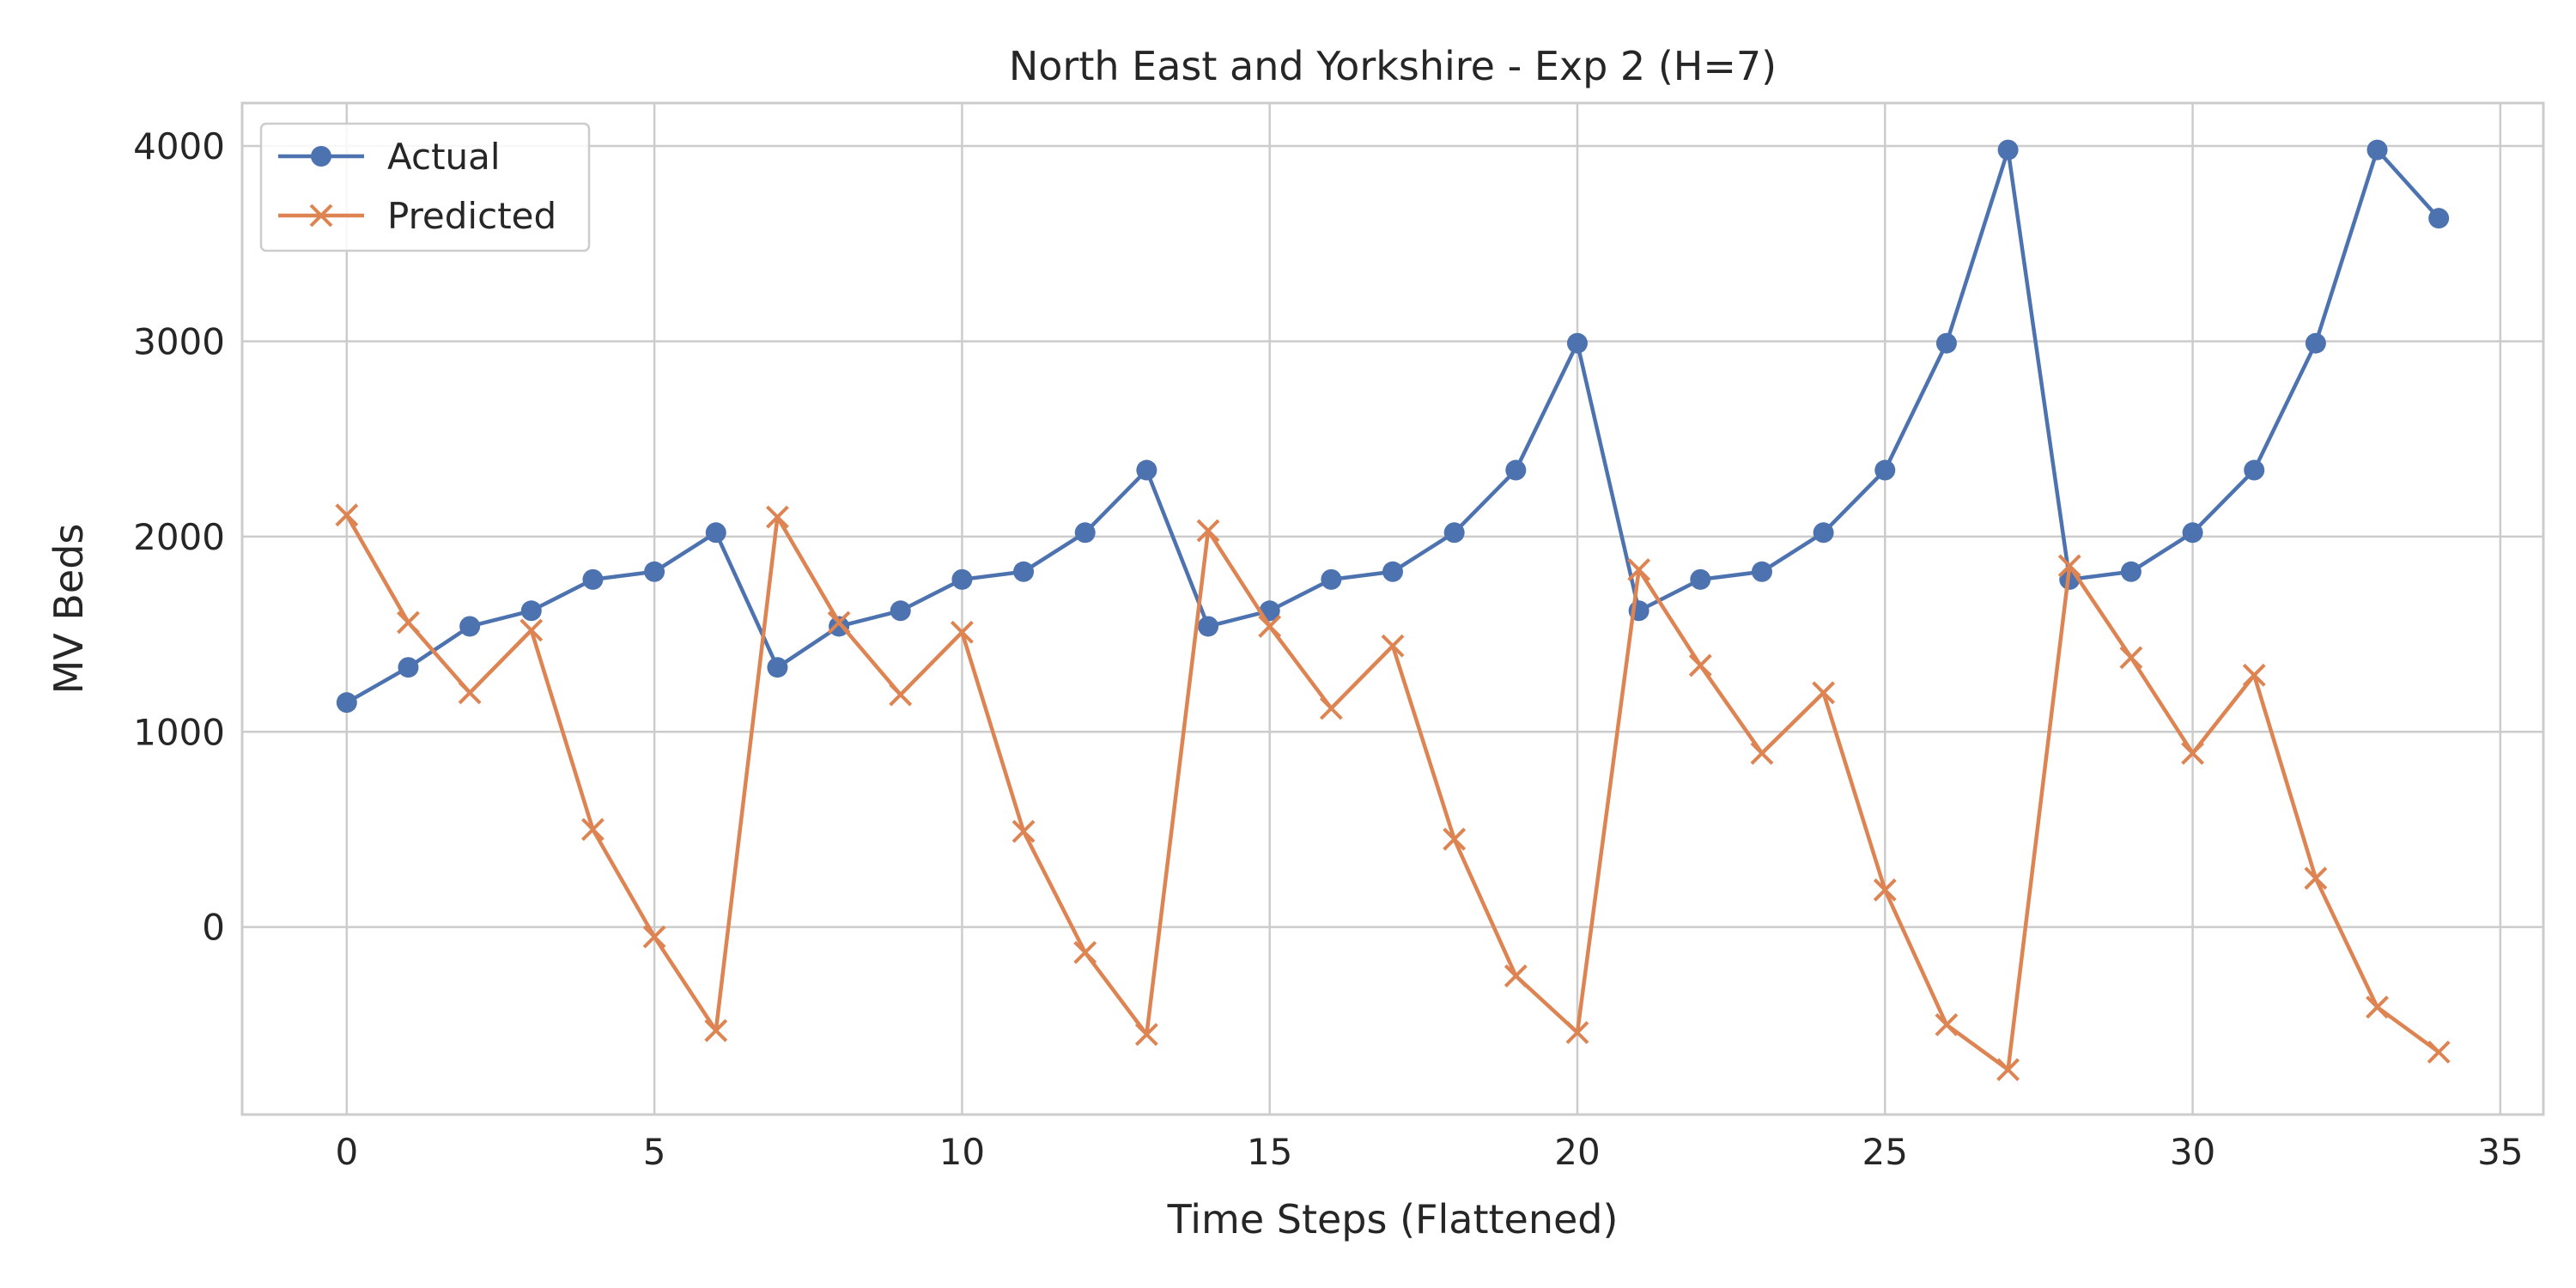 The image size is (2576, 1288). I want to click on y-axis-label: MV Beds, so click(69, 609).